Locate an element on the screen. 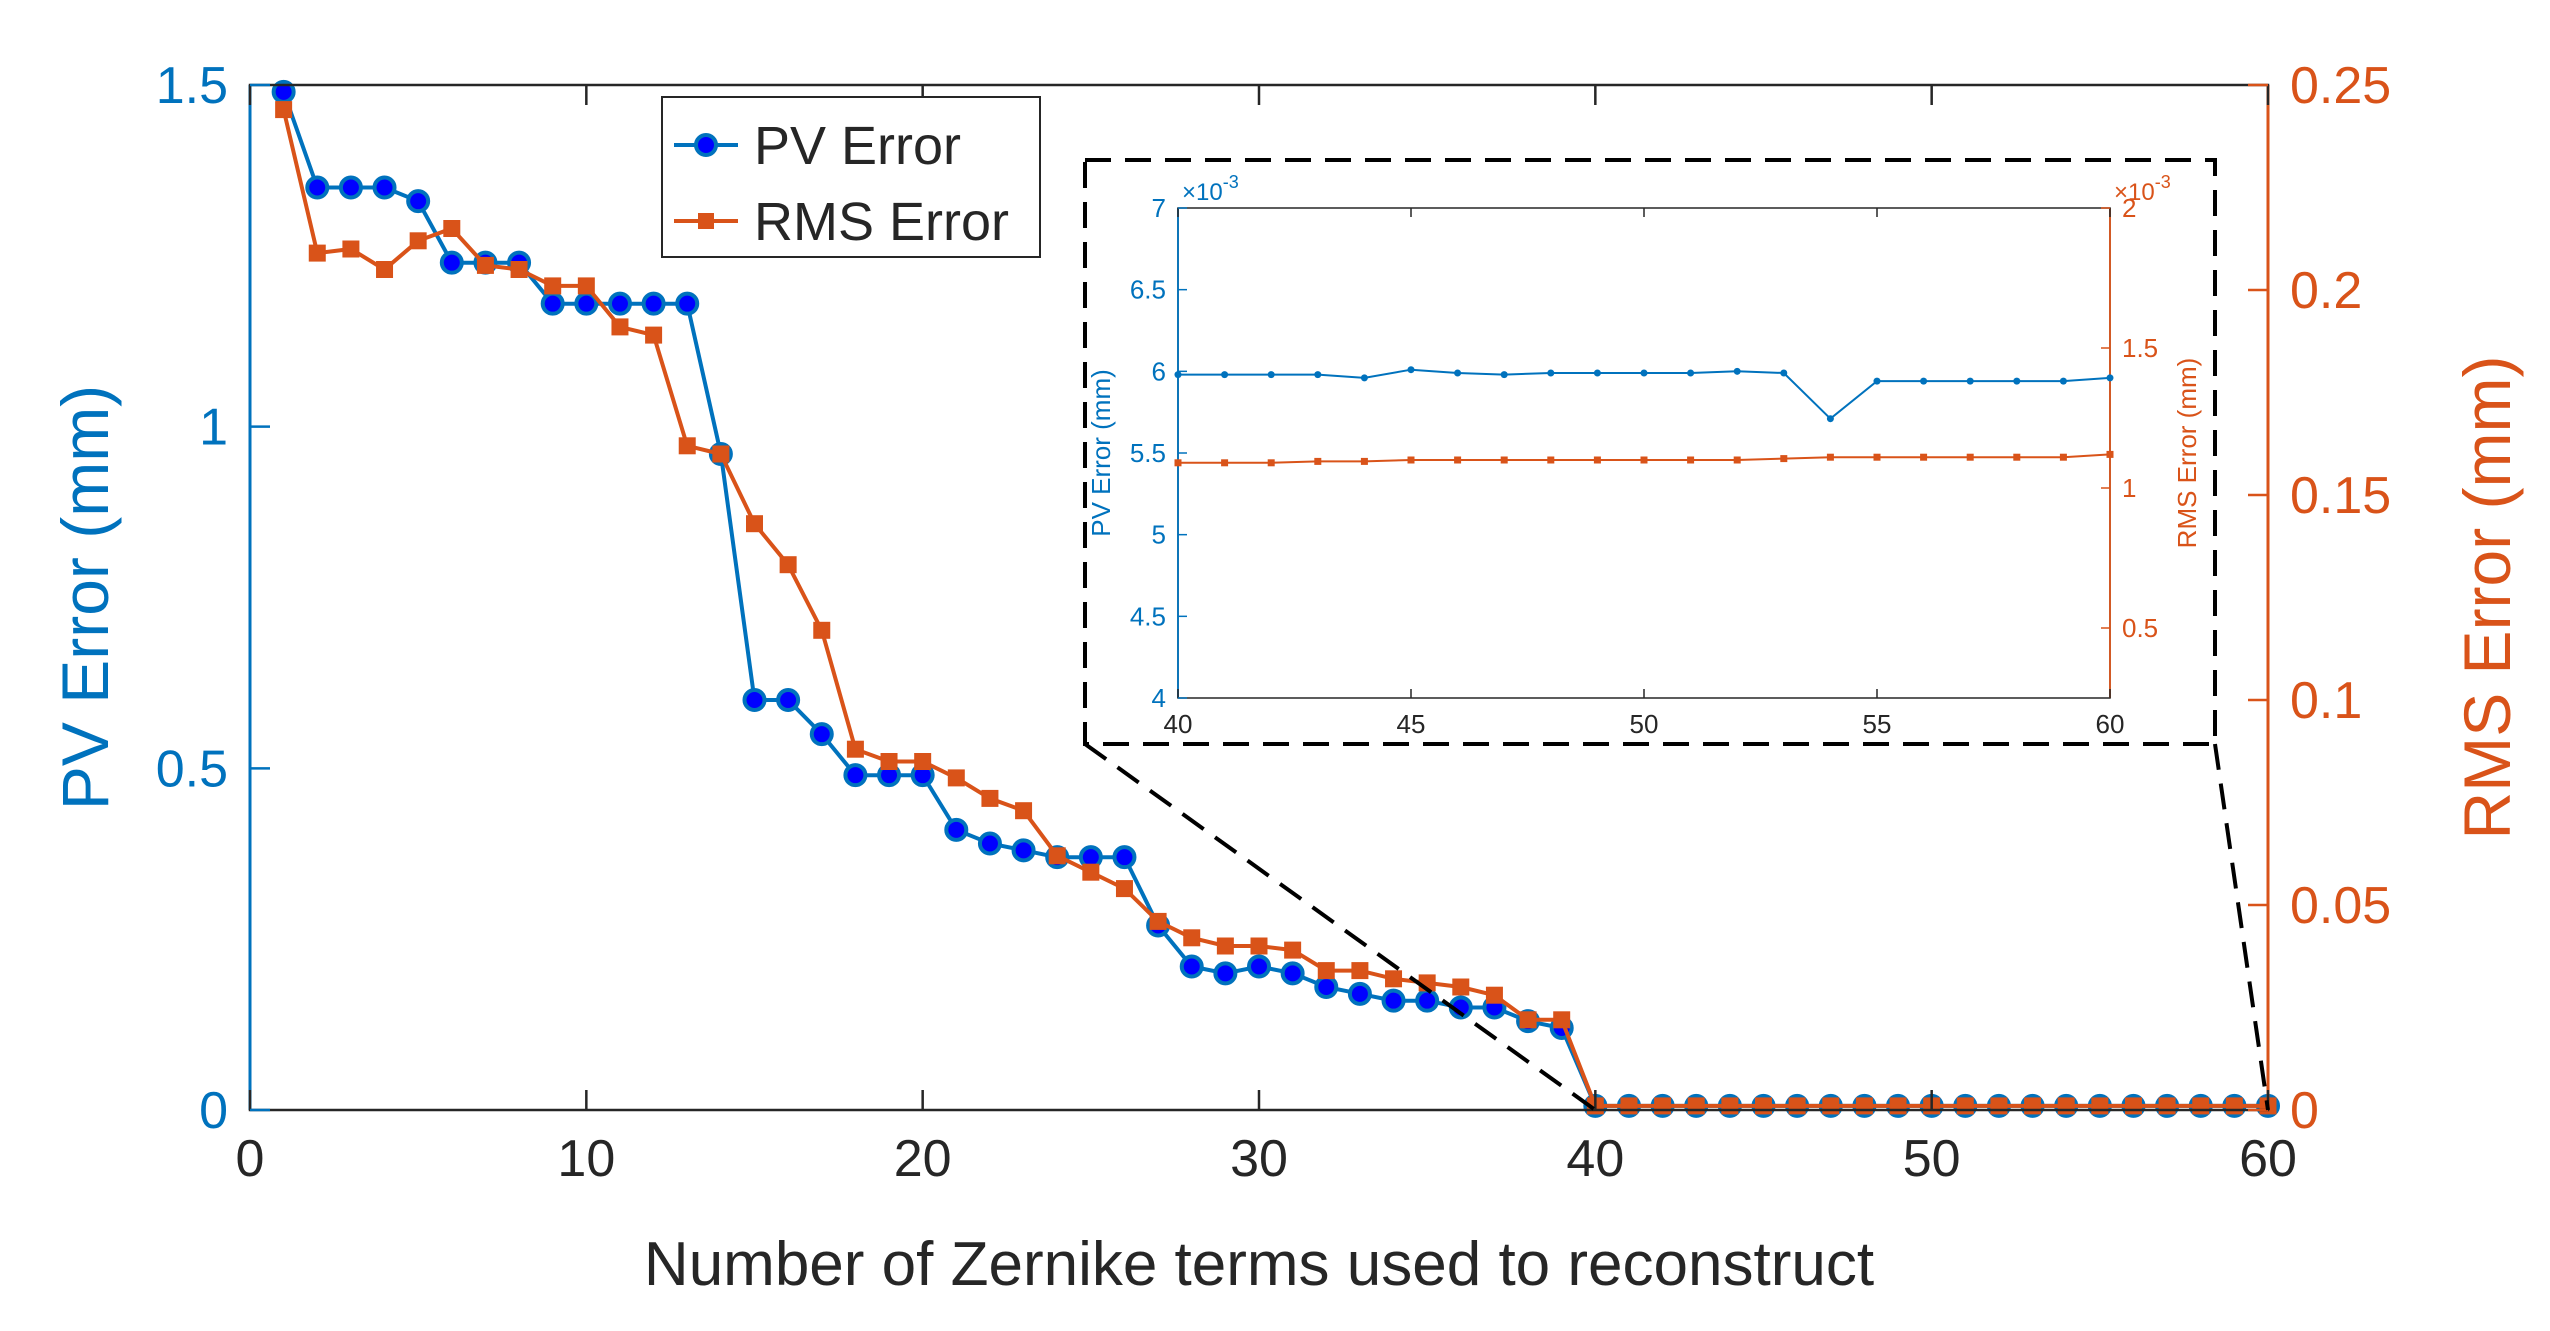 Image resolution: width=2550 pixels, height=1331 pixels. left-y-axis-label: PV Error (mm) is located at coordinates (85, 597).